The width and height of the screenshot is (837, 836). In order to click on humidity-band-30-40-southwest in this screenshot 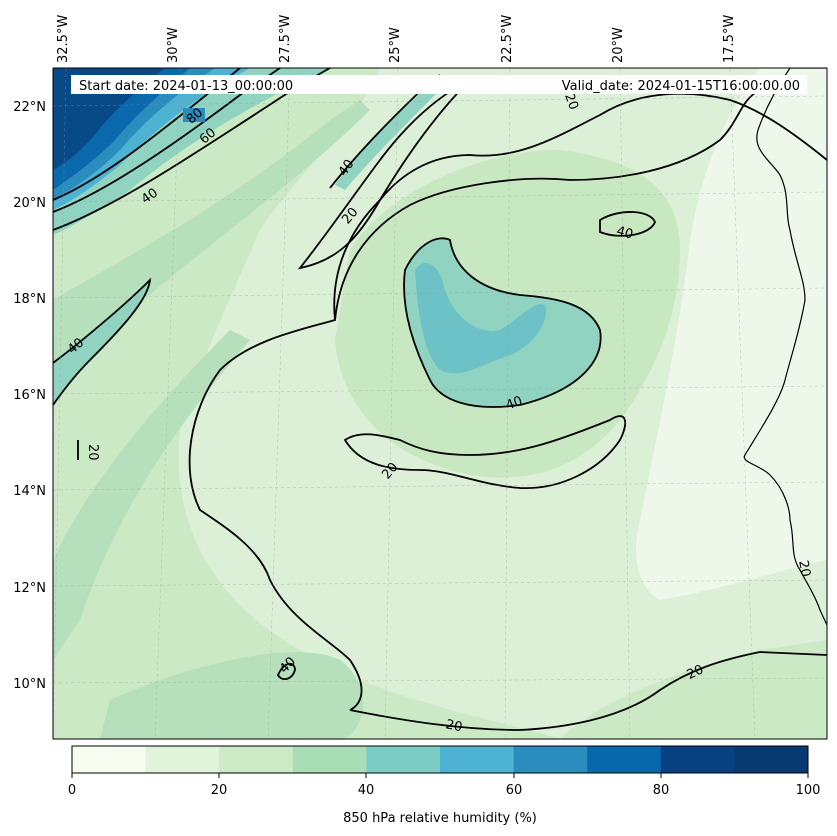, I will do `click(232, 695)`.